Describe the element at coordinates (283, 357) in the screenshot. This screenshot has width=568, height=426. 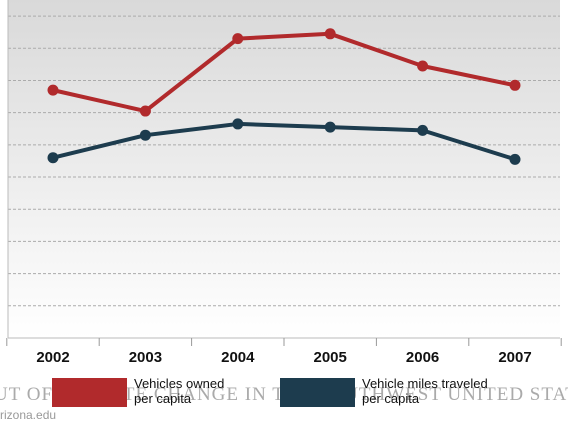
I see `x-axis-labels: 2002 2003 2004 2005 2006 2007` at that location.